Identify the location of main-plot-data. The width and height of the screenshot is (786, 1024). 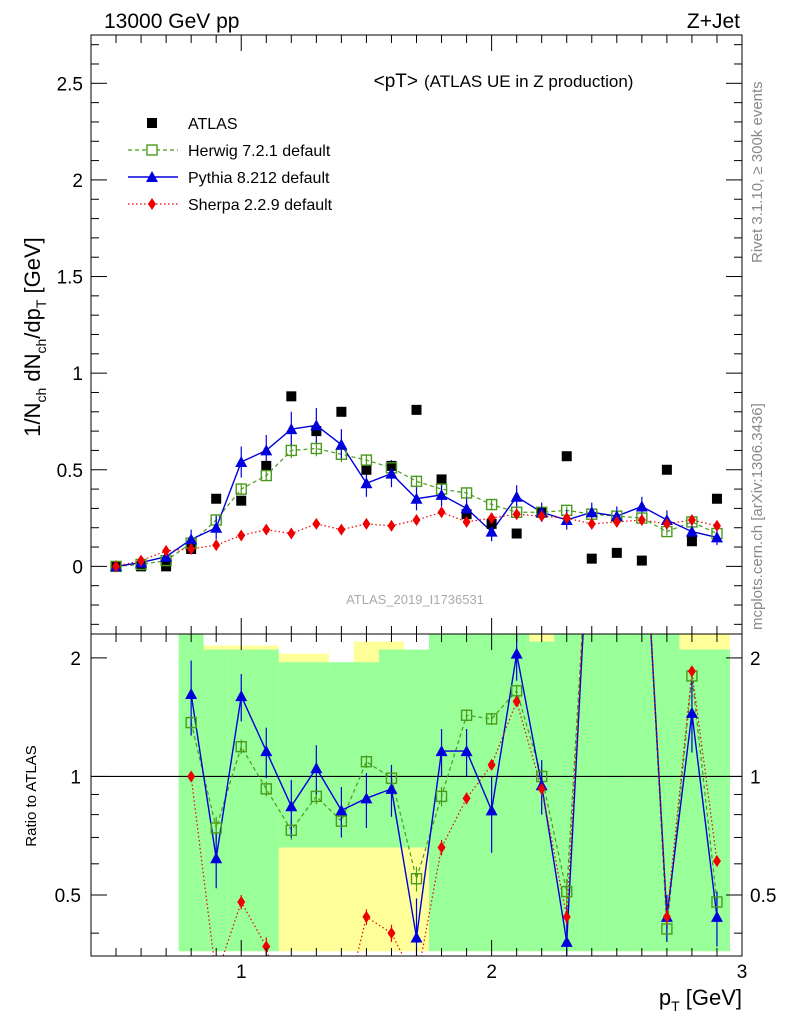
(416, 482).